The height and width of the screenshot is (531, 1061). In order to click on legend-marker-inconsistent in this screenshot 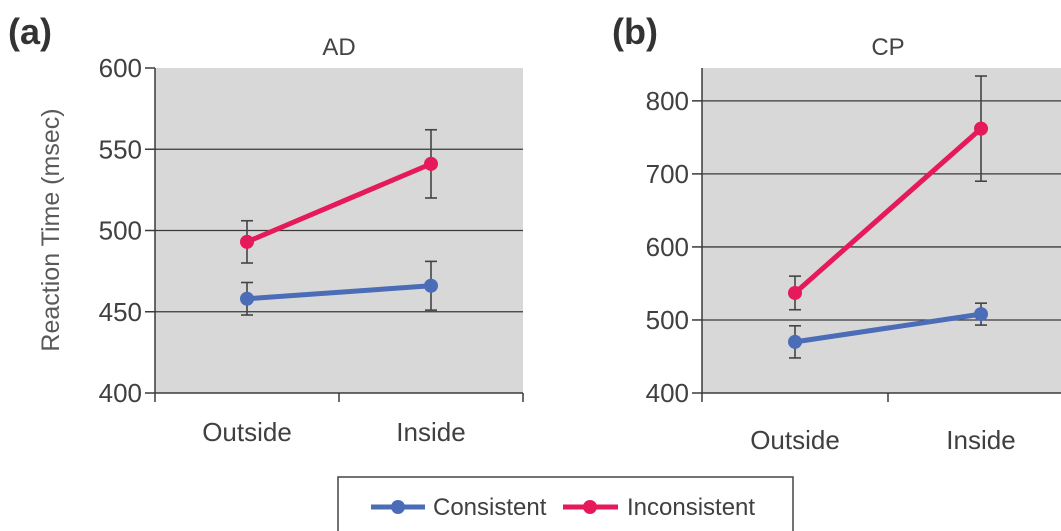, I will do `click(590, 507)`.